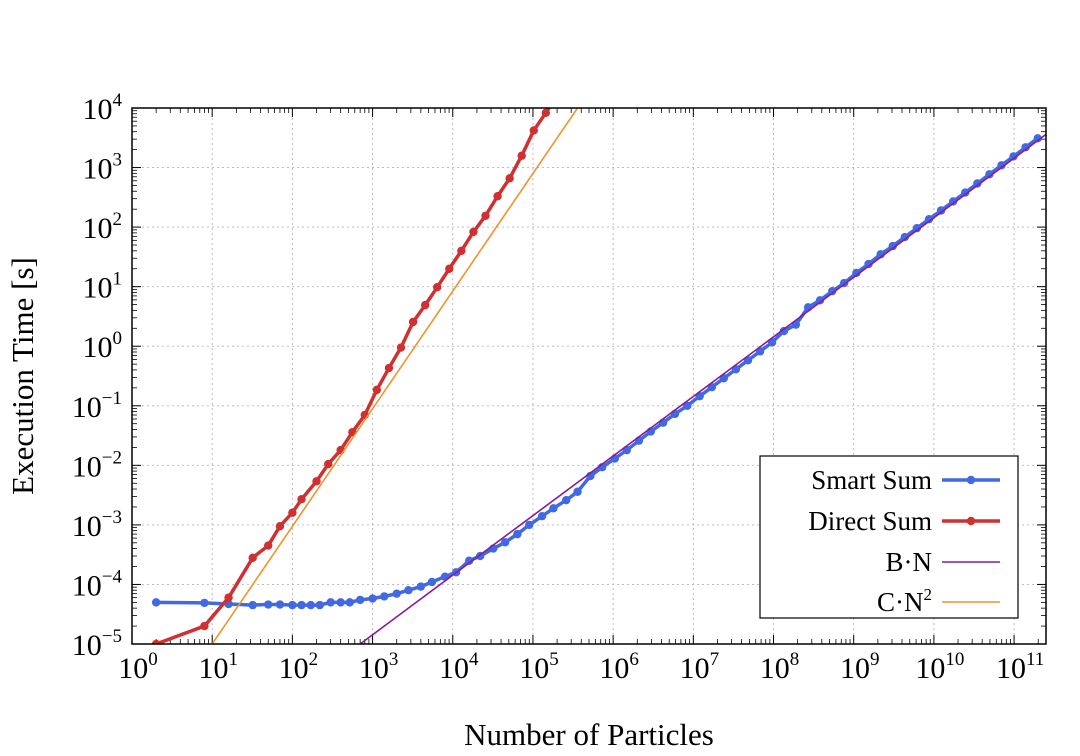  What do you see at coordinates (939, 667) in the screenshot?
I see `x-tick-label: 10¹⁰` at bounding box center [939, 667].